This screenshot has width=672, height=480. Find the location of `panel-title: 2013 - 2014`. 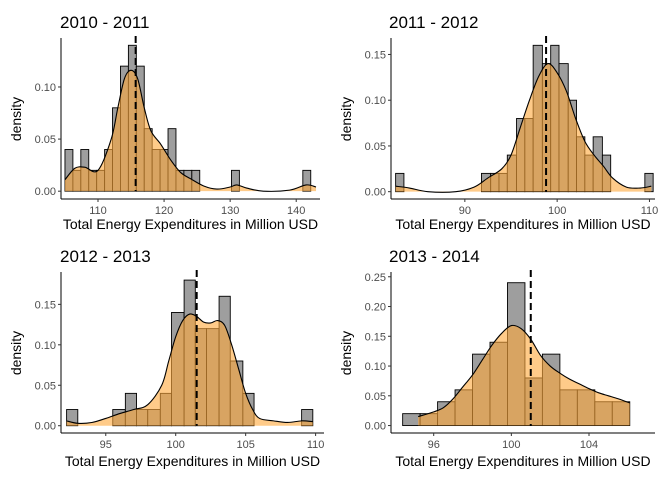

panel-title: 2013 - 2014 is located at coordinates (434, 256).